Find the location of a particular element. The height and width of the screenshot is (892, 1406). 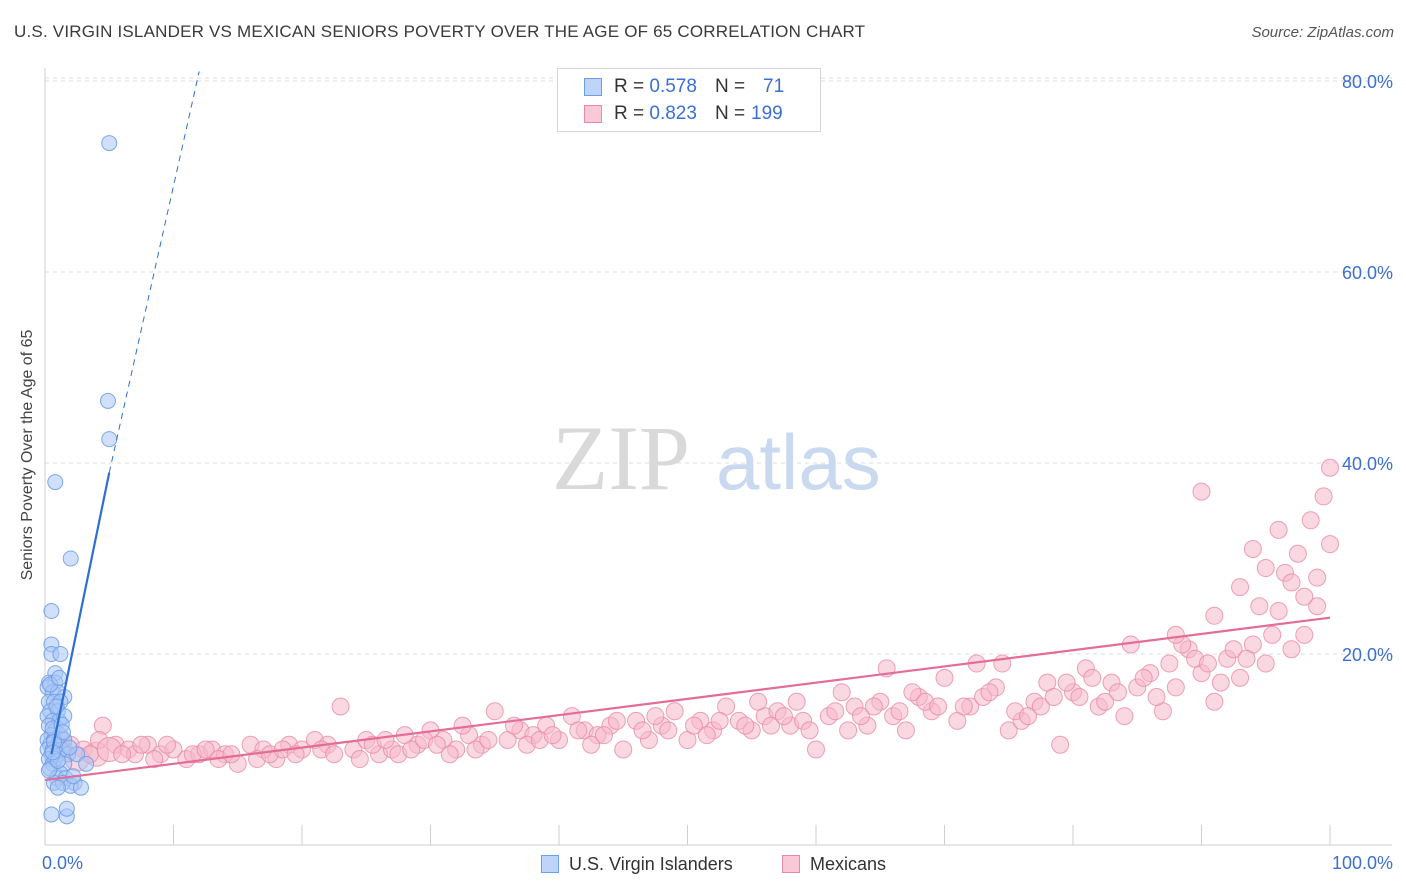

y-tick-label: 40.0% is located at coordinates (1367, 464).